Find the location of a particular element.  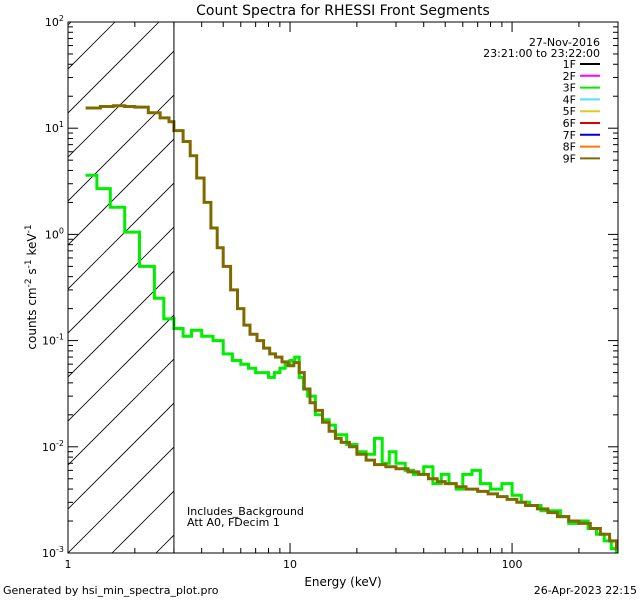

legend-label-4F: 4F is located at coordinates (569, 99).